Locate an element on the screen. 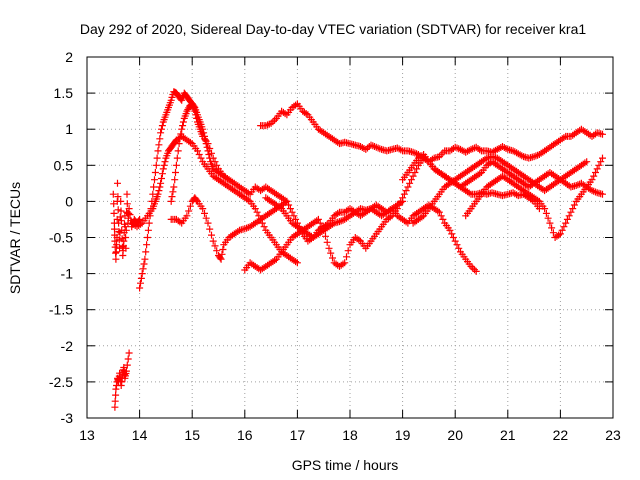 The width and height of the screenshot is (640, 480). x-tick-label: 14 is located at coordinates (140, 435).